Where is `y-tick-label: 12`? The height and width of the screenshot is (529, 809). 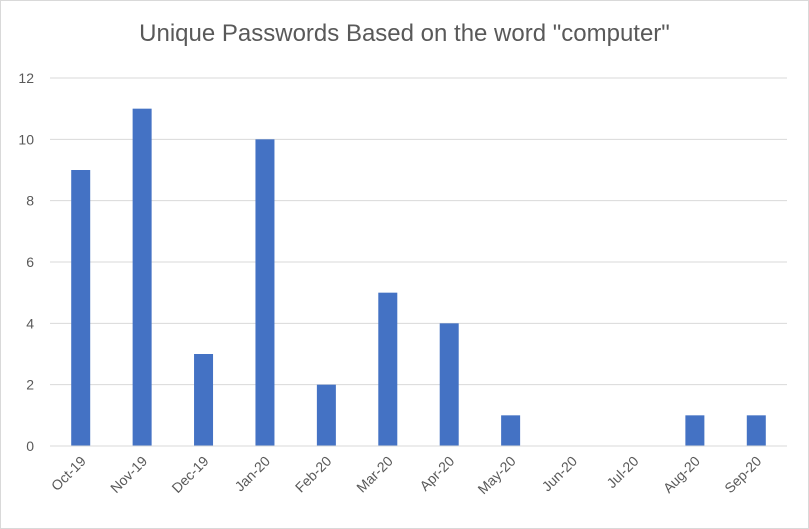
y-tick-label: 12 is located at coordinates (26, 78).